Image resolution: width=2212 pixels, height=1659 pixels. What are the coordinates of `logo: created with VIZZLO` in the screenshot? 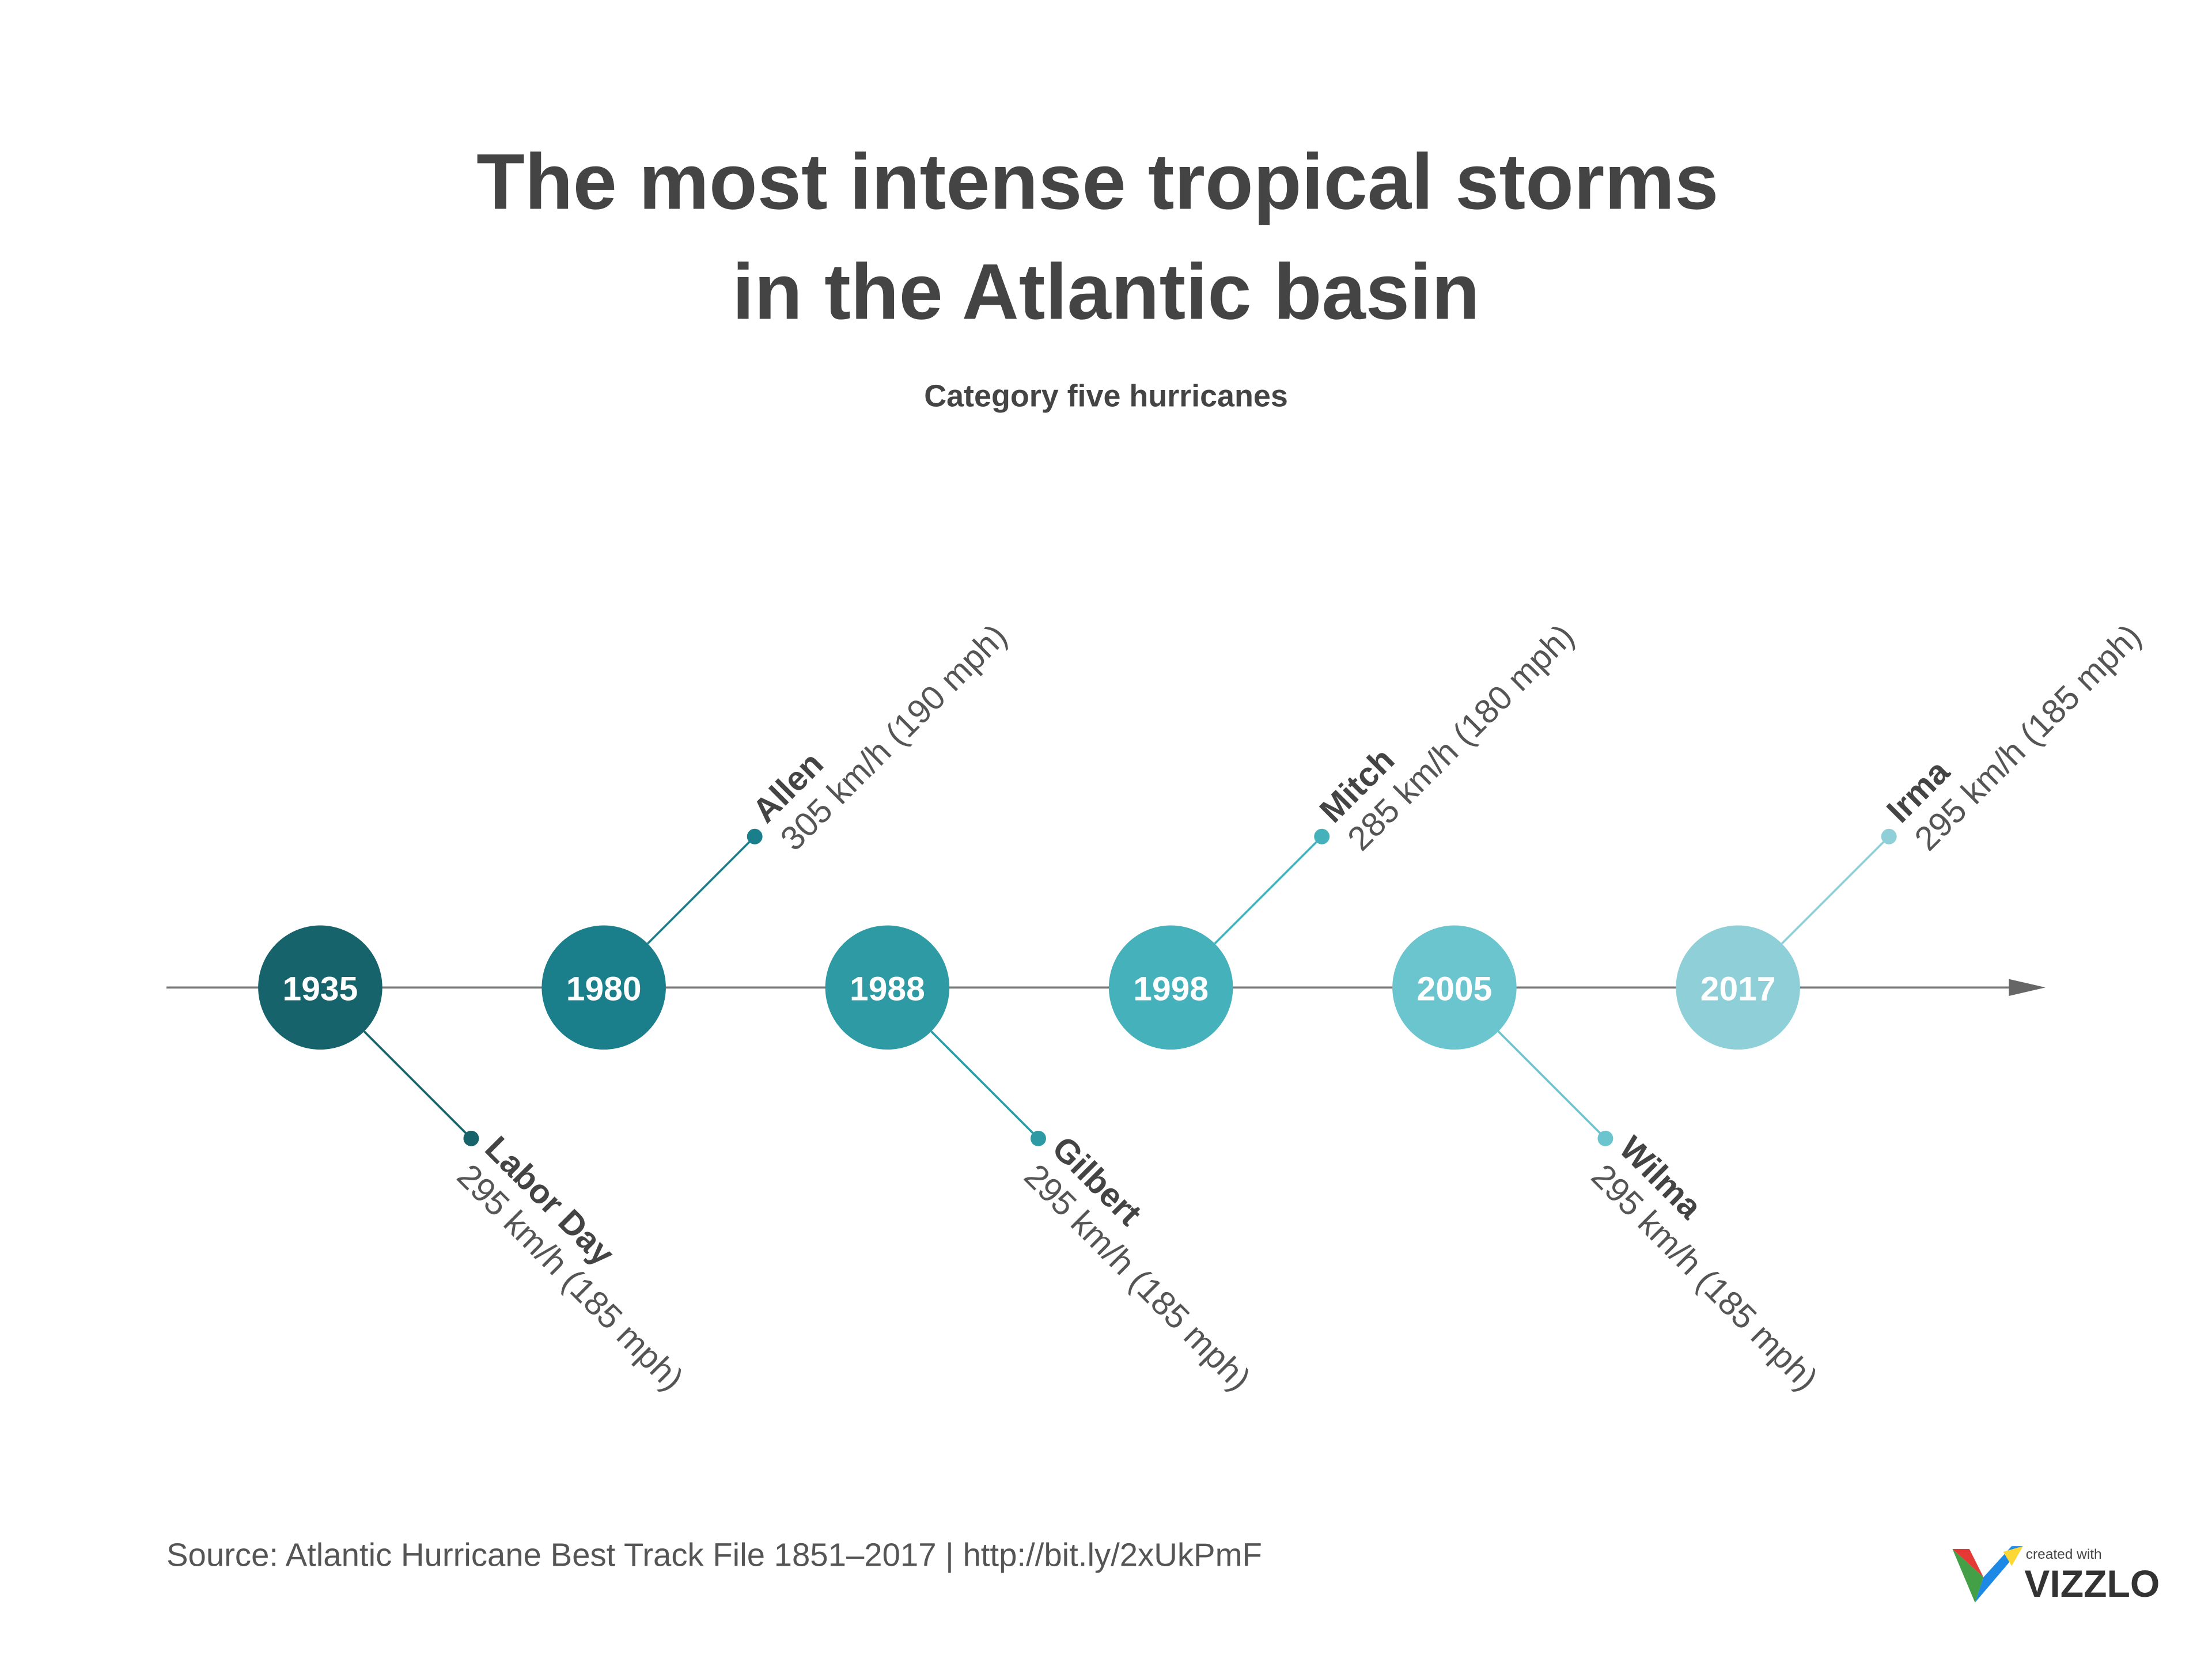 It's located at (2056, 1575).